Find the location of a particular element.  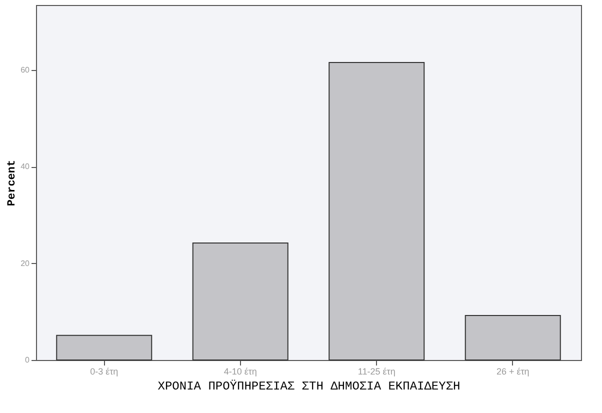

y-tick-label: 20 is located at coordinates (25, 263).